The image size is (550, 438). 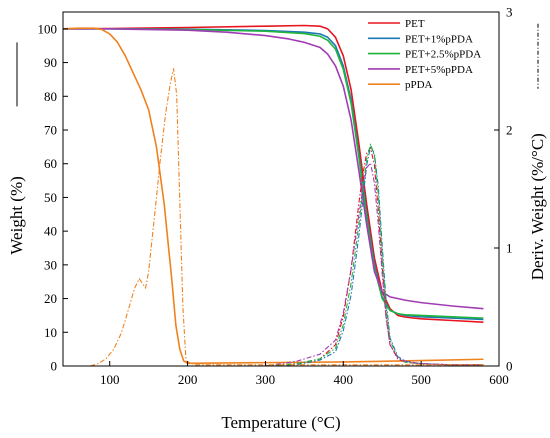 What do you see at coordinates (50, 96) in the screenshot?
I see `y-tick-label: 80` at bounding box center [50, 96].